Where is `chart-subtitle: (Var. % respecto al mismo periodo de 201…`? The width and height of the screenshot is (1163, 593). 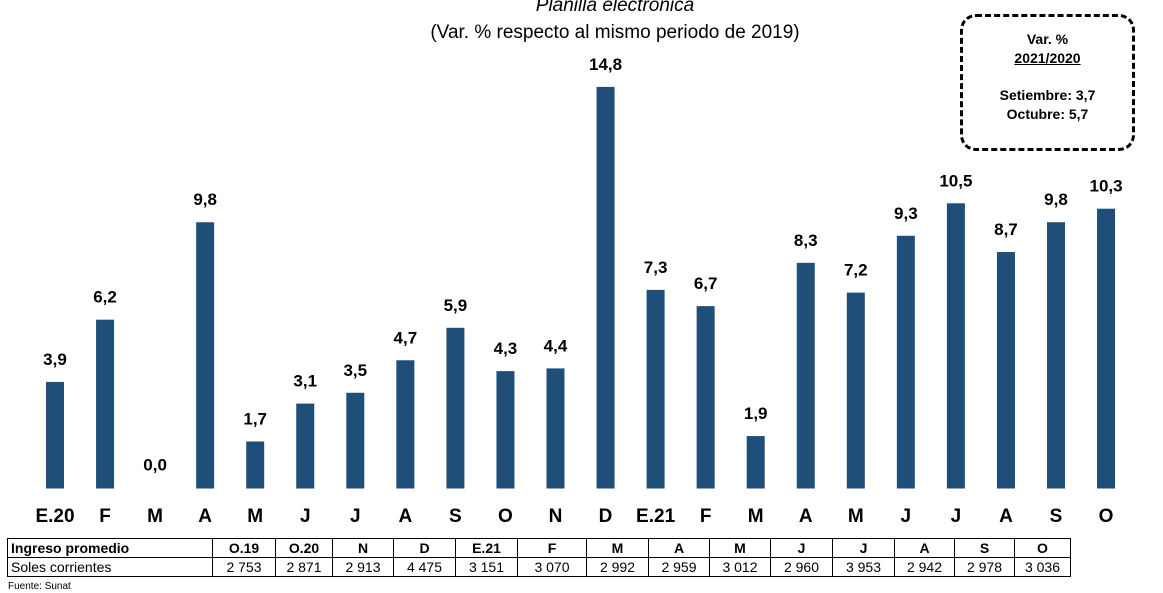 chart-subtitle: (Var. % respecto al mismo periodo de 201… is located at coordinates (614, 32).